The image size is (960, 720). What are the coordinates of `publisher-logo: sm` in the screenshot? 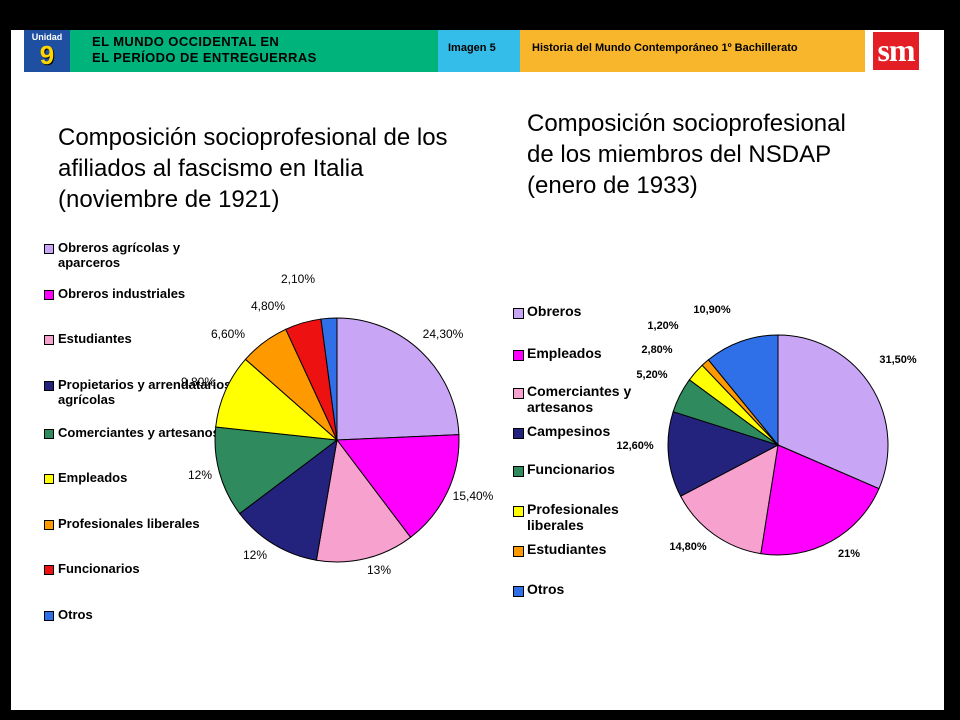 It's located at (896, 51).